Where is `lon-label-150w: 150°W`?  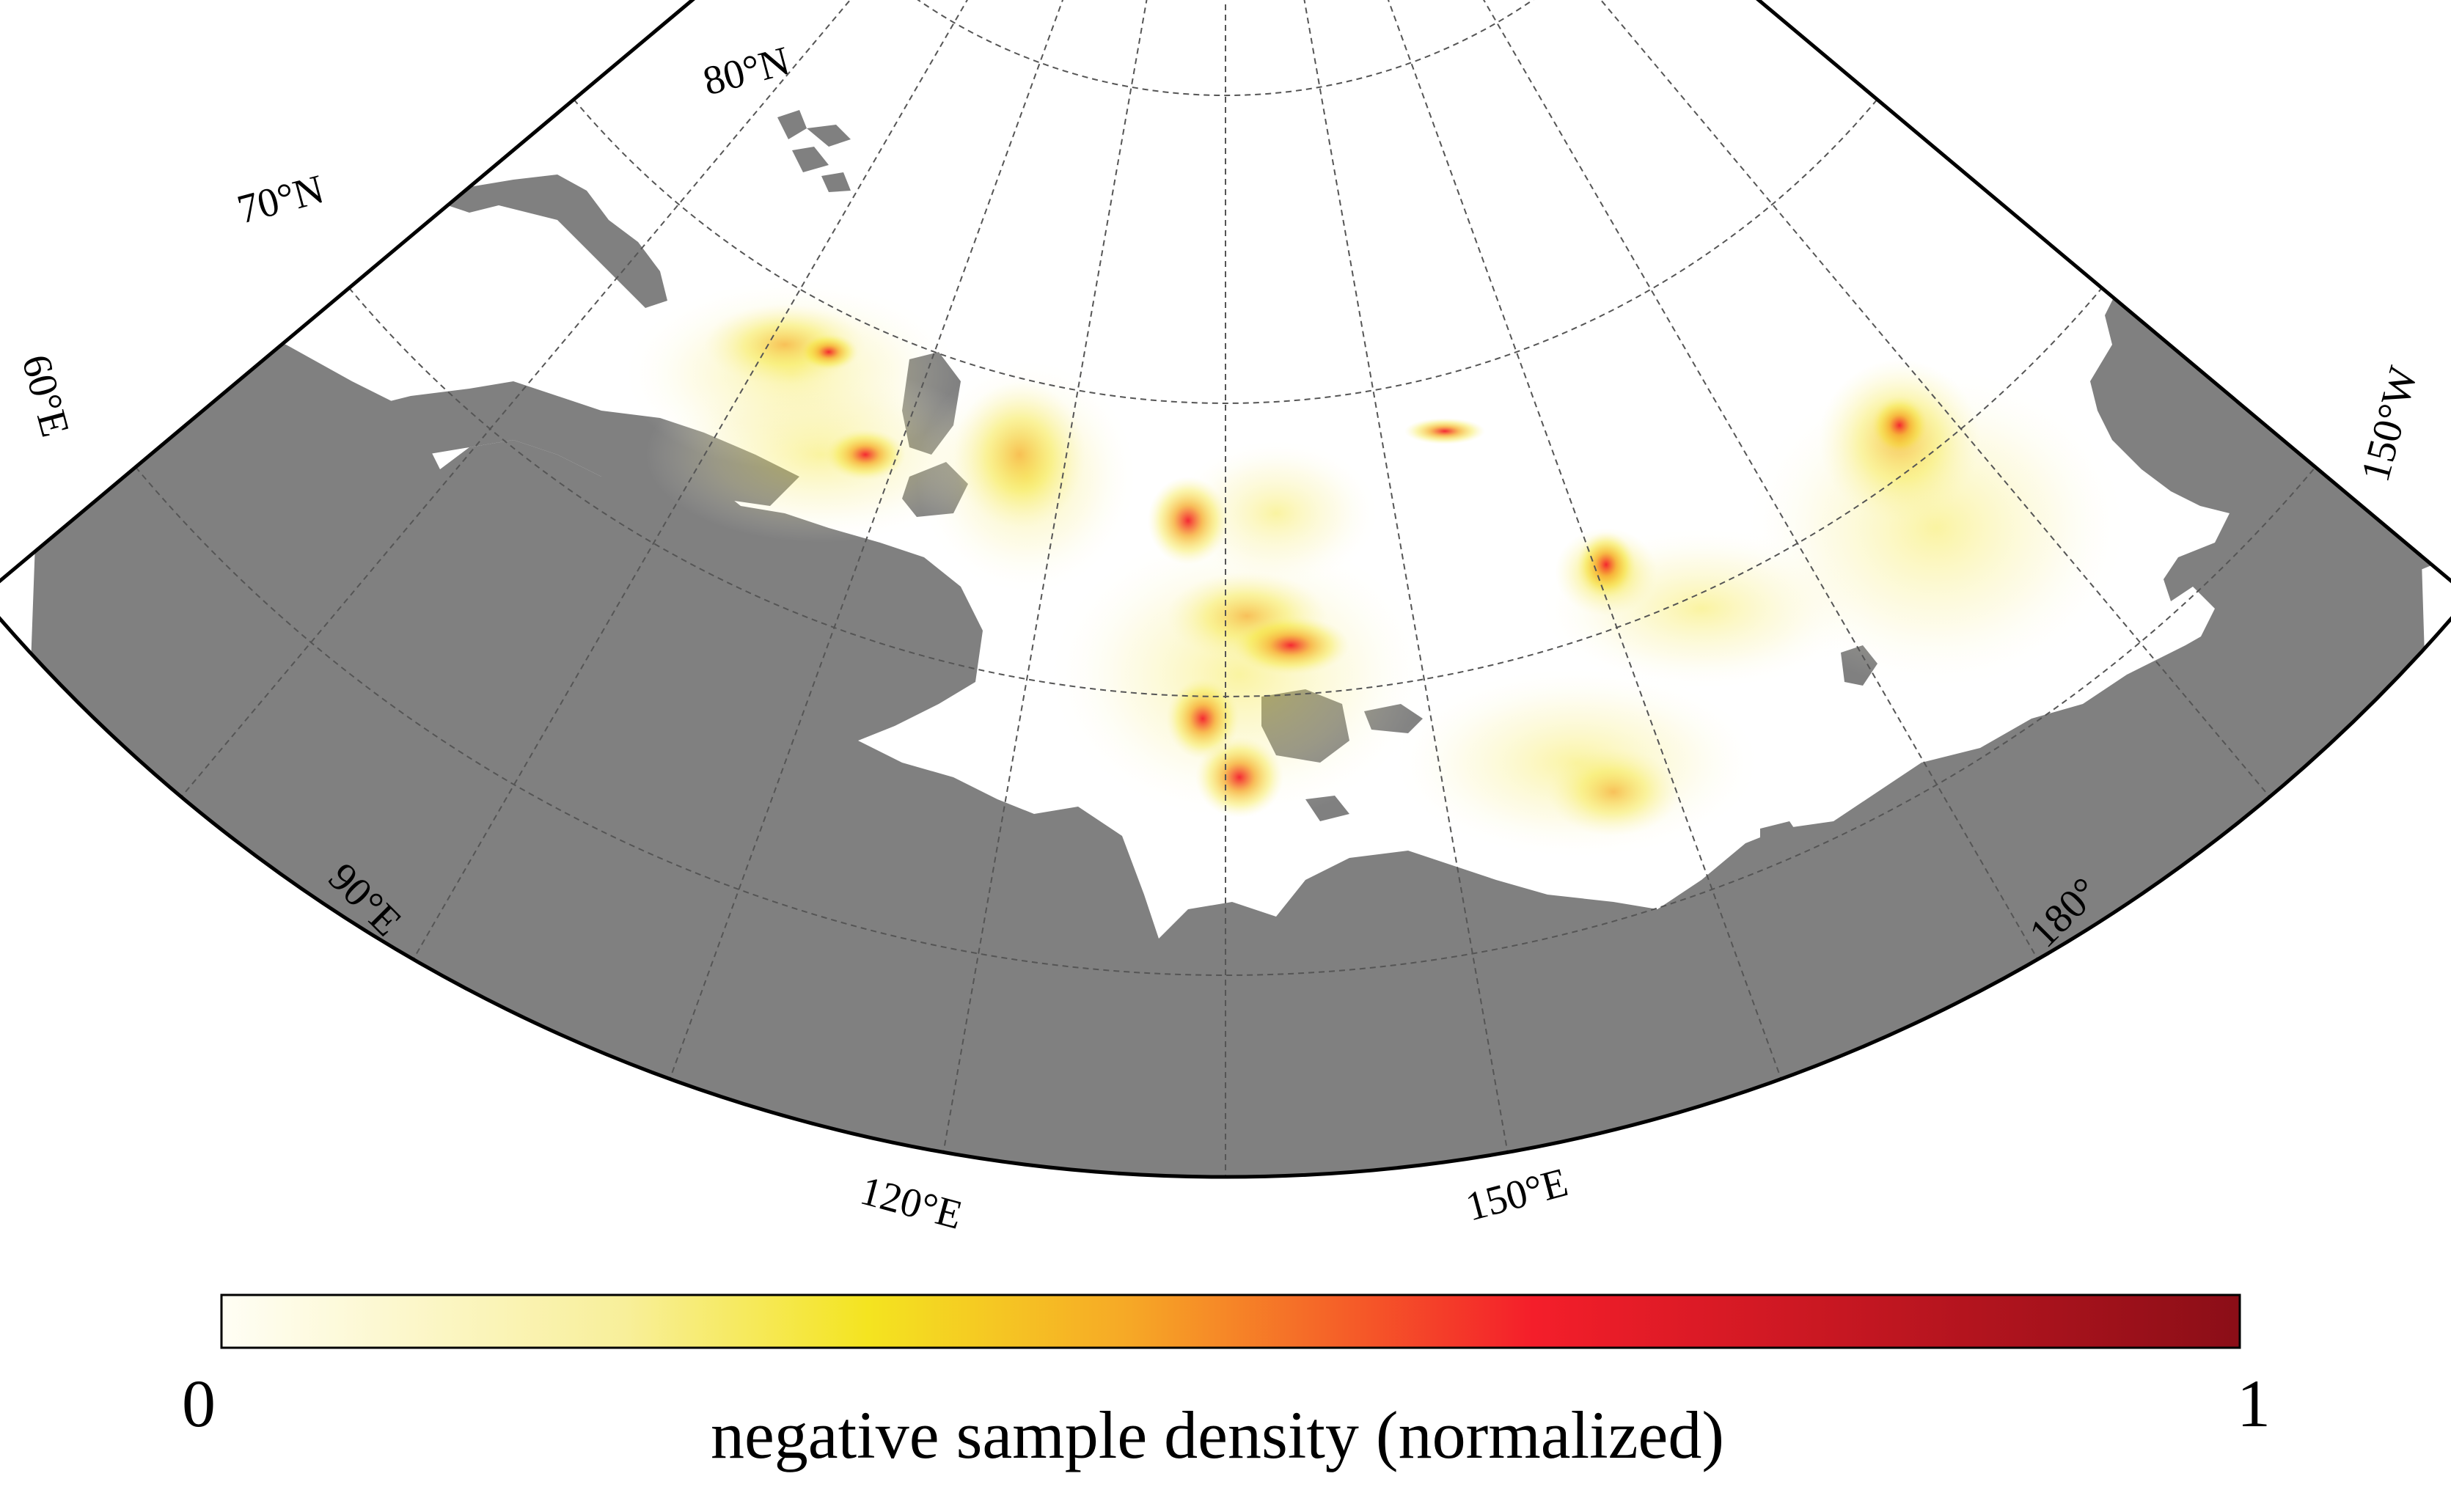 lon-label-150w: 150°W is located at coordinates (2390, 424).